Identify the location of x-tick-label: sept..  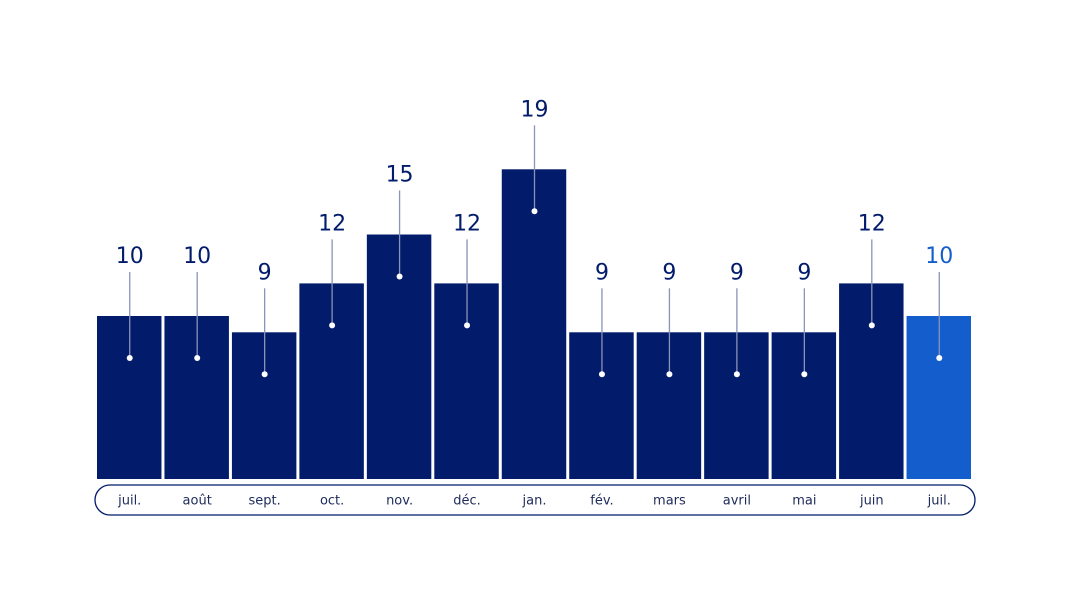
(265, 501).